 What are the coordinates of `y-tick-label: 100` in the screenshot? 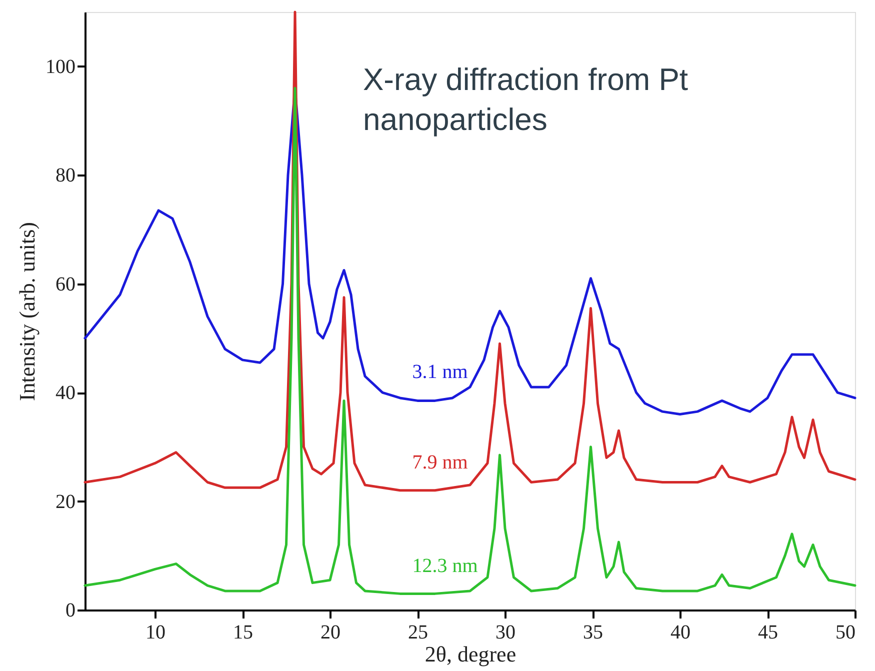 It's located at (61, 67).